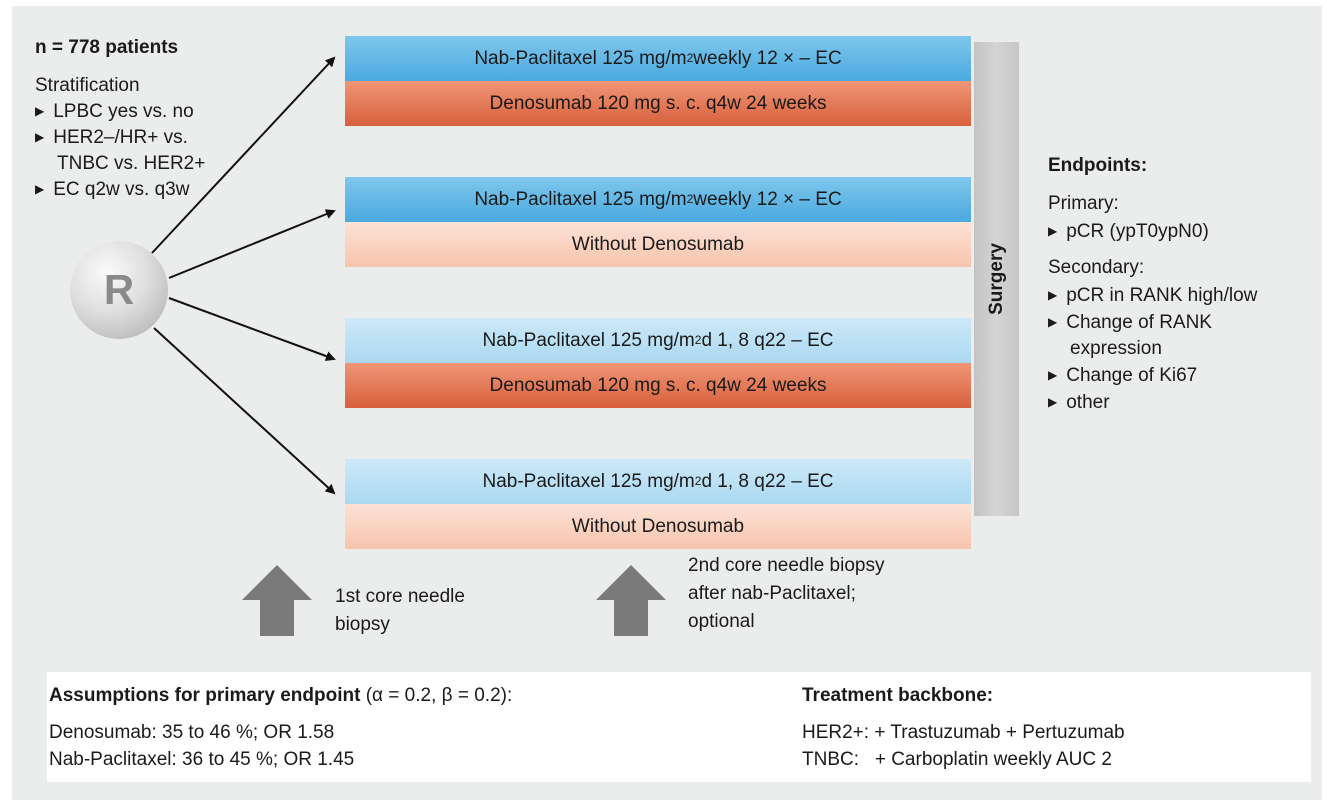  I want to click on backbone-title: Treatment backbone:, so click(898, 695).